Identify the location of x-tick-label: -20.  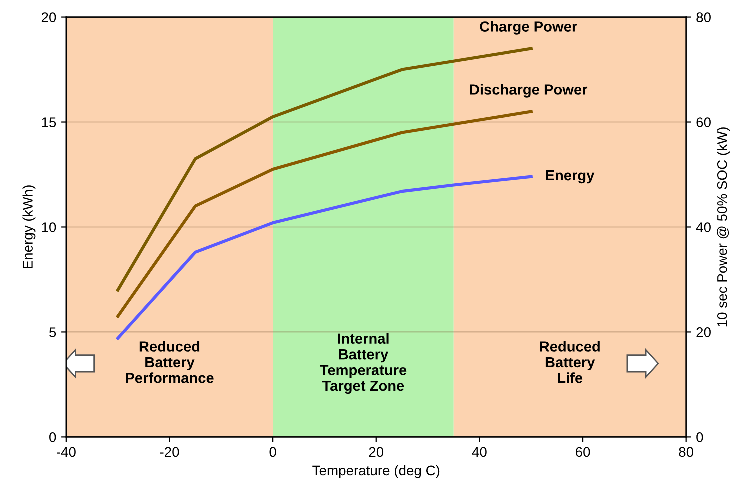
(170, 452).